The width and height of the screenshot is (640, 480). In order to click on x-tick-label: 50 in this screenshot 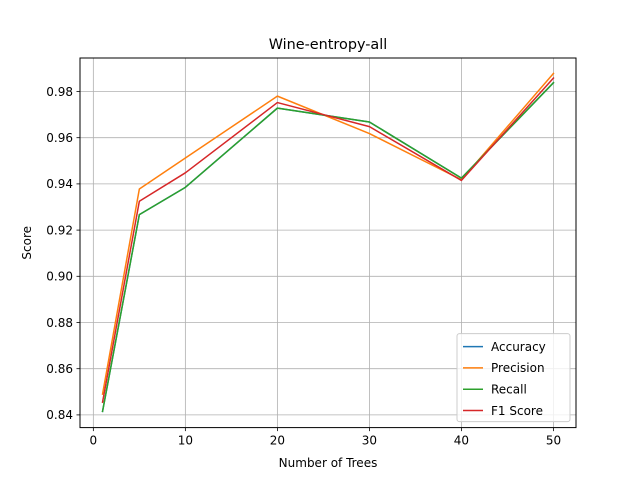, I will do `click(553, 441)`.